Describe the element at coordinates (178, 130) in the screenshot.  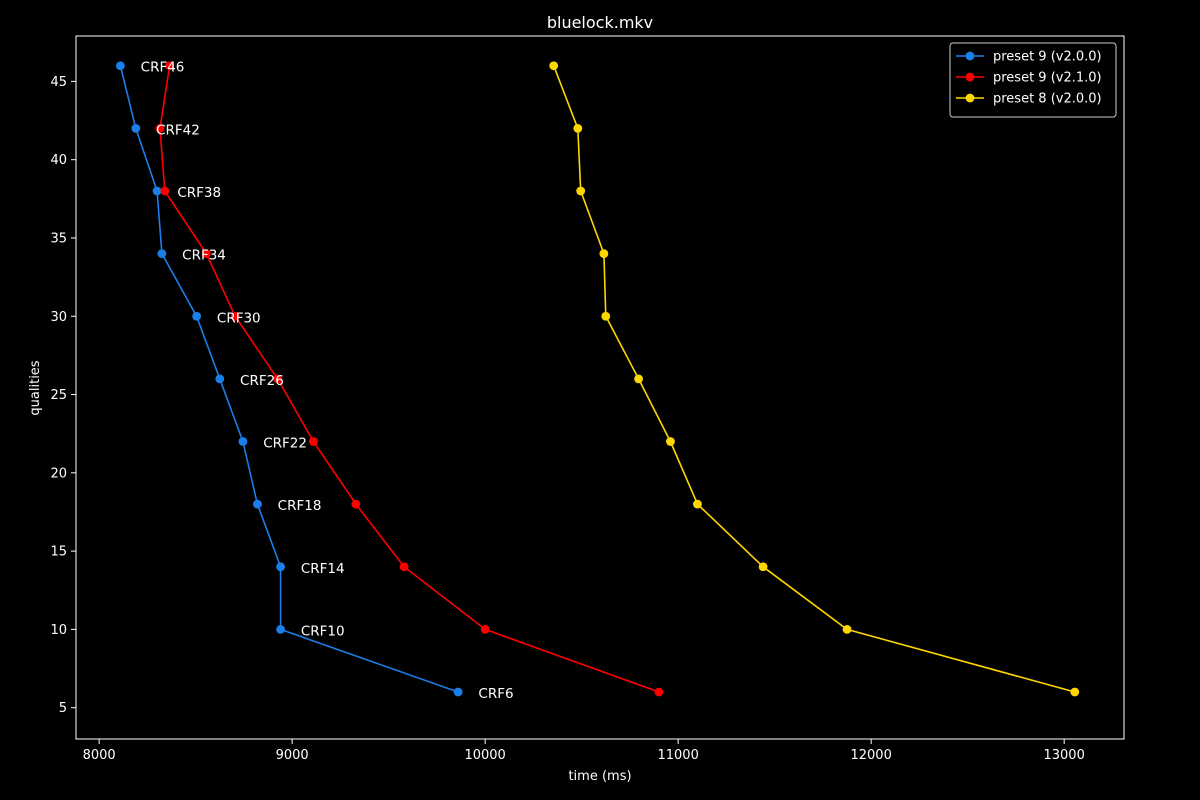
I see `crf-annotation: CRF42` at that location.